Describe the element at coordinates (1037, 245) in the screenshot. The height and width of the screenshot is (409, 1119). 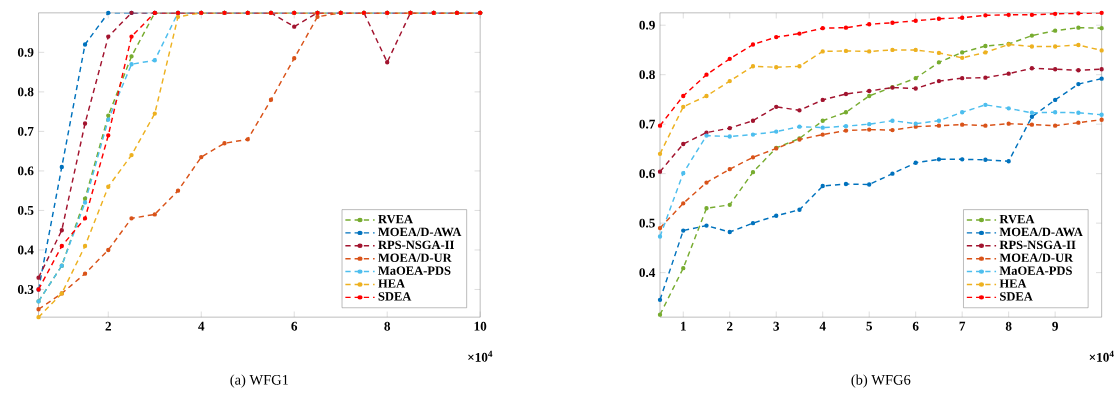
I see `legend-label: RPS-NSGA-II` at that location.